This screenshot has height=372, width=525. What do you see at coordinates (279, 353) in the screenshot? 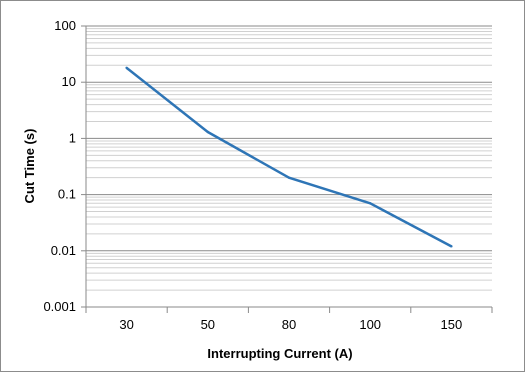
I see `x-axis-title: Interrupting Current (A)` at bounding box center [279, 353].